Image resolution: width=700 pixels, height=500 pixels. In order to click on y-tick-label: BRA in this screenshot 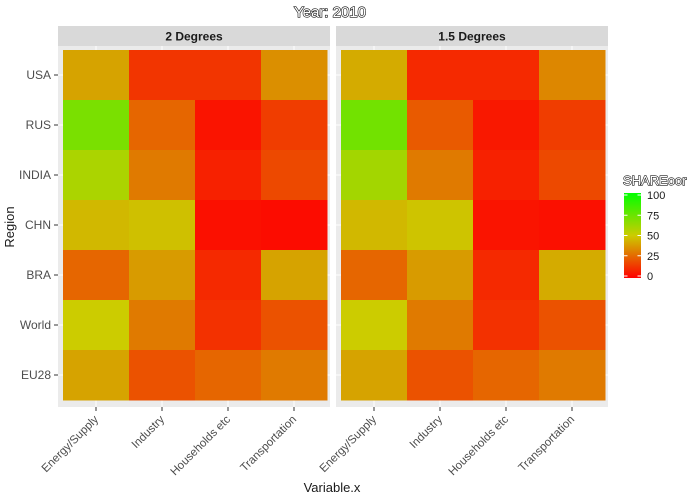, I will do `click(38, 275)`.